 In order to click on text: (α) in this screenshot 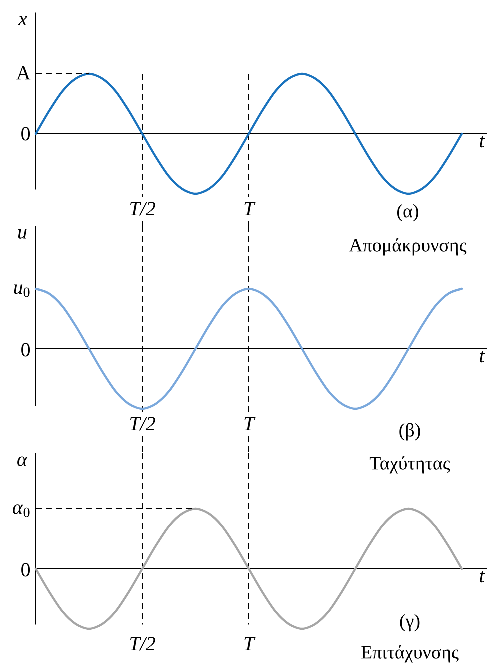, I will do `click(408, 213)`.